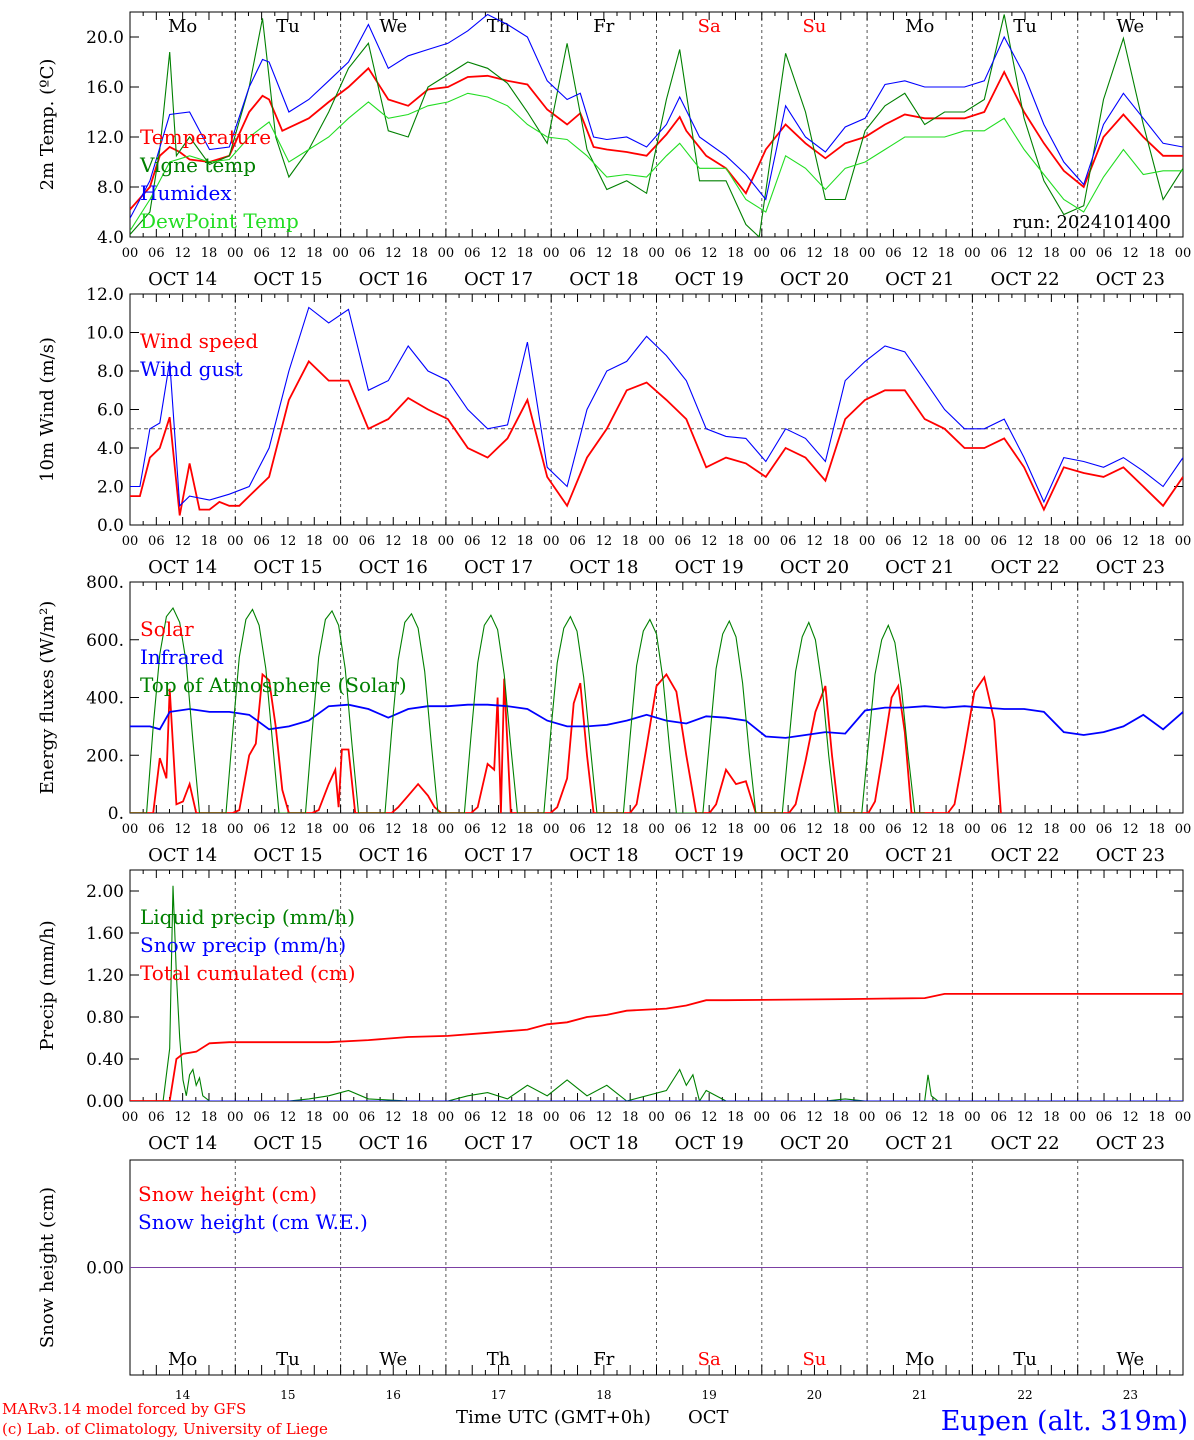 The height and width of the screenshot is (1440, 1194). Describe the element at coordinates (1024, 855) in the screenshot. I see `date-label: OCT 22` at that location.